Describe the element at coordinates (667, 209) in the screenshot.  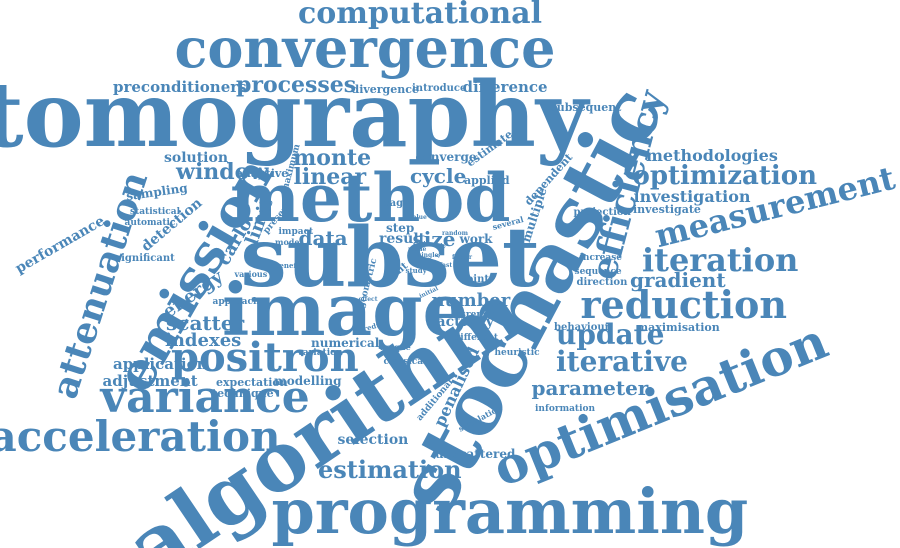
I see `word-investigate: investigate` at that location.